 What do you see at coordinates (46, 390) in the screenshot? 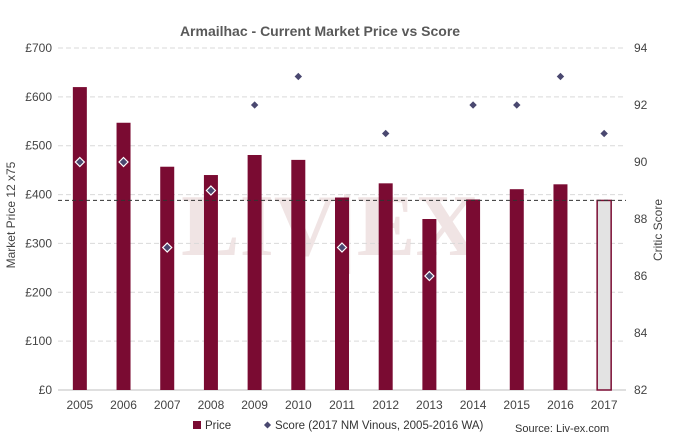
I see `y-tick-label: £0` at bounding box center [46, 390].